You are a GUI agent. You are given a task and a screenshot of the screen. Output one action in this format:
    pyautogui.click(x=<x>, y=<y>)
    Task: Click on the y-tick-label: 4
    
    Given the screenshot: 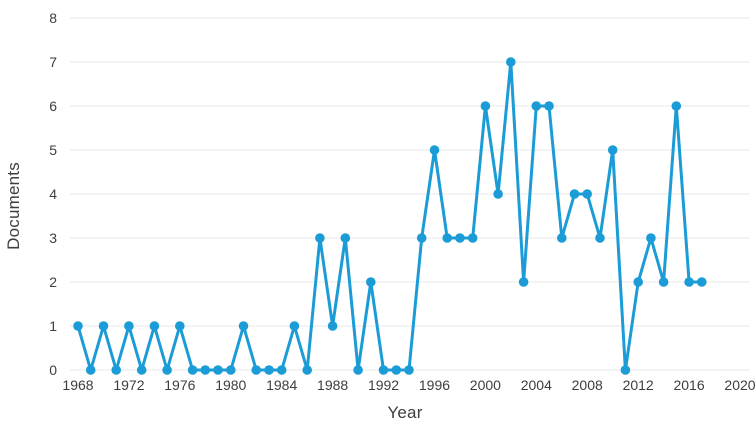 What is the action you would take?
    pyautogui.click(x=53, y=194)
    